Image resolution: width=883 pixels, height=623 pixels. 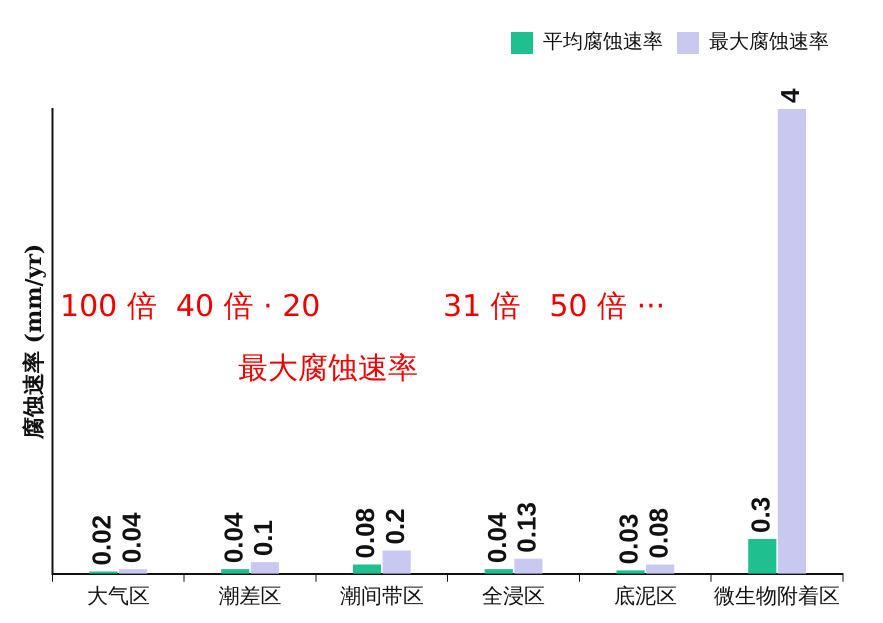 What do you see at coordinates (250, 596) in the screenshot?
I see `x-tick-label: 潮差区` at bounding box center [250, 596].